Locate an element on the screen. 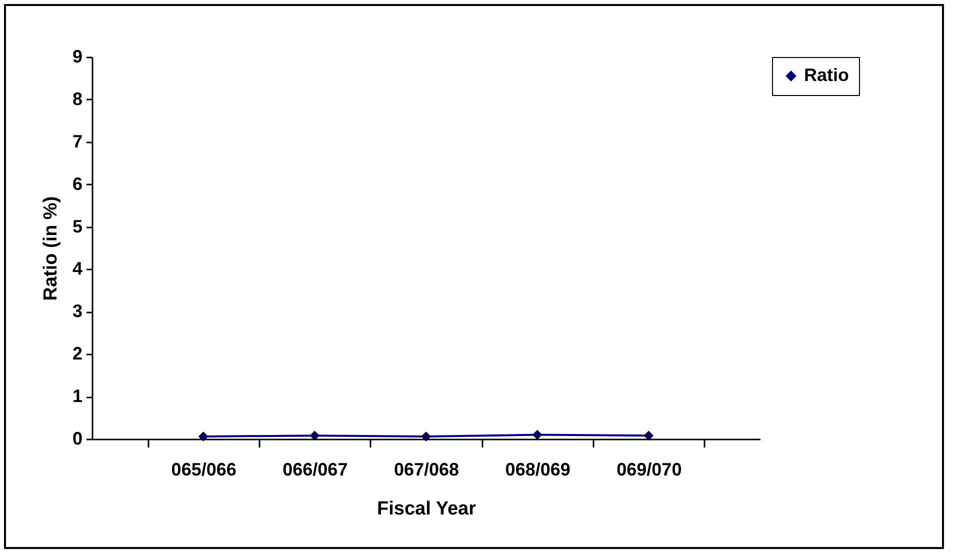  x-tick-label: 065/066 is located at coordinates (203, 470).